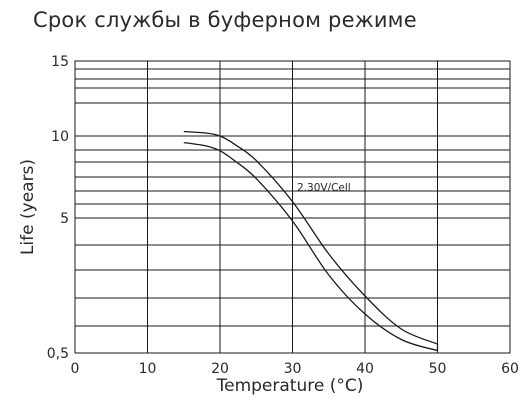  What do you see at coordinates (365, 369) in the screenshot?
I see `x-tick-label-4: 40` at bounding box center [365, 369].